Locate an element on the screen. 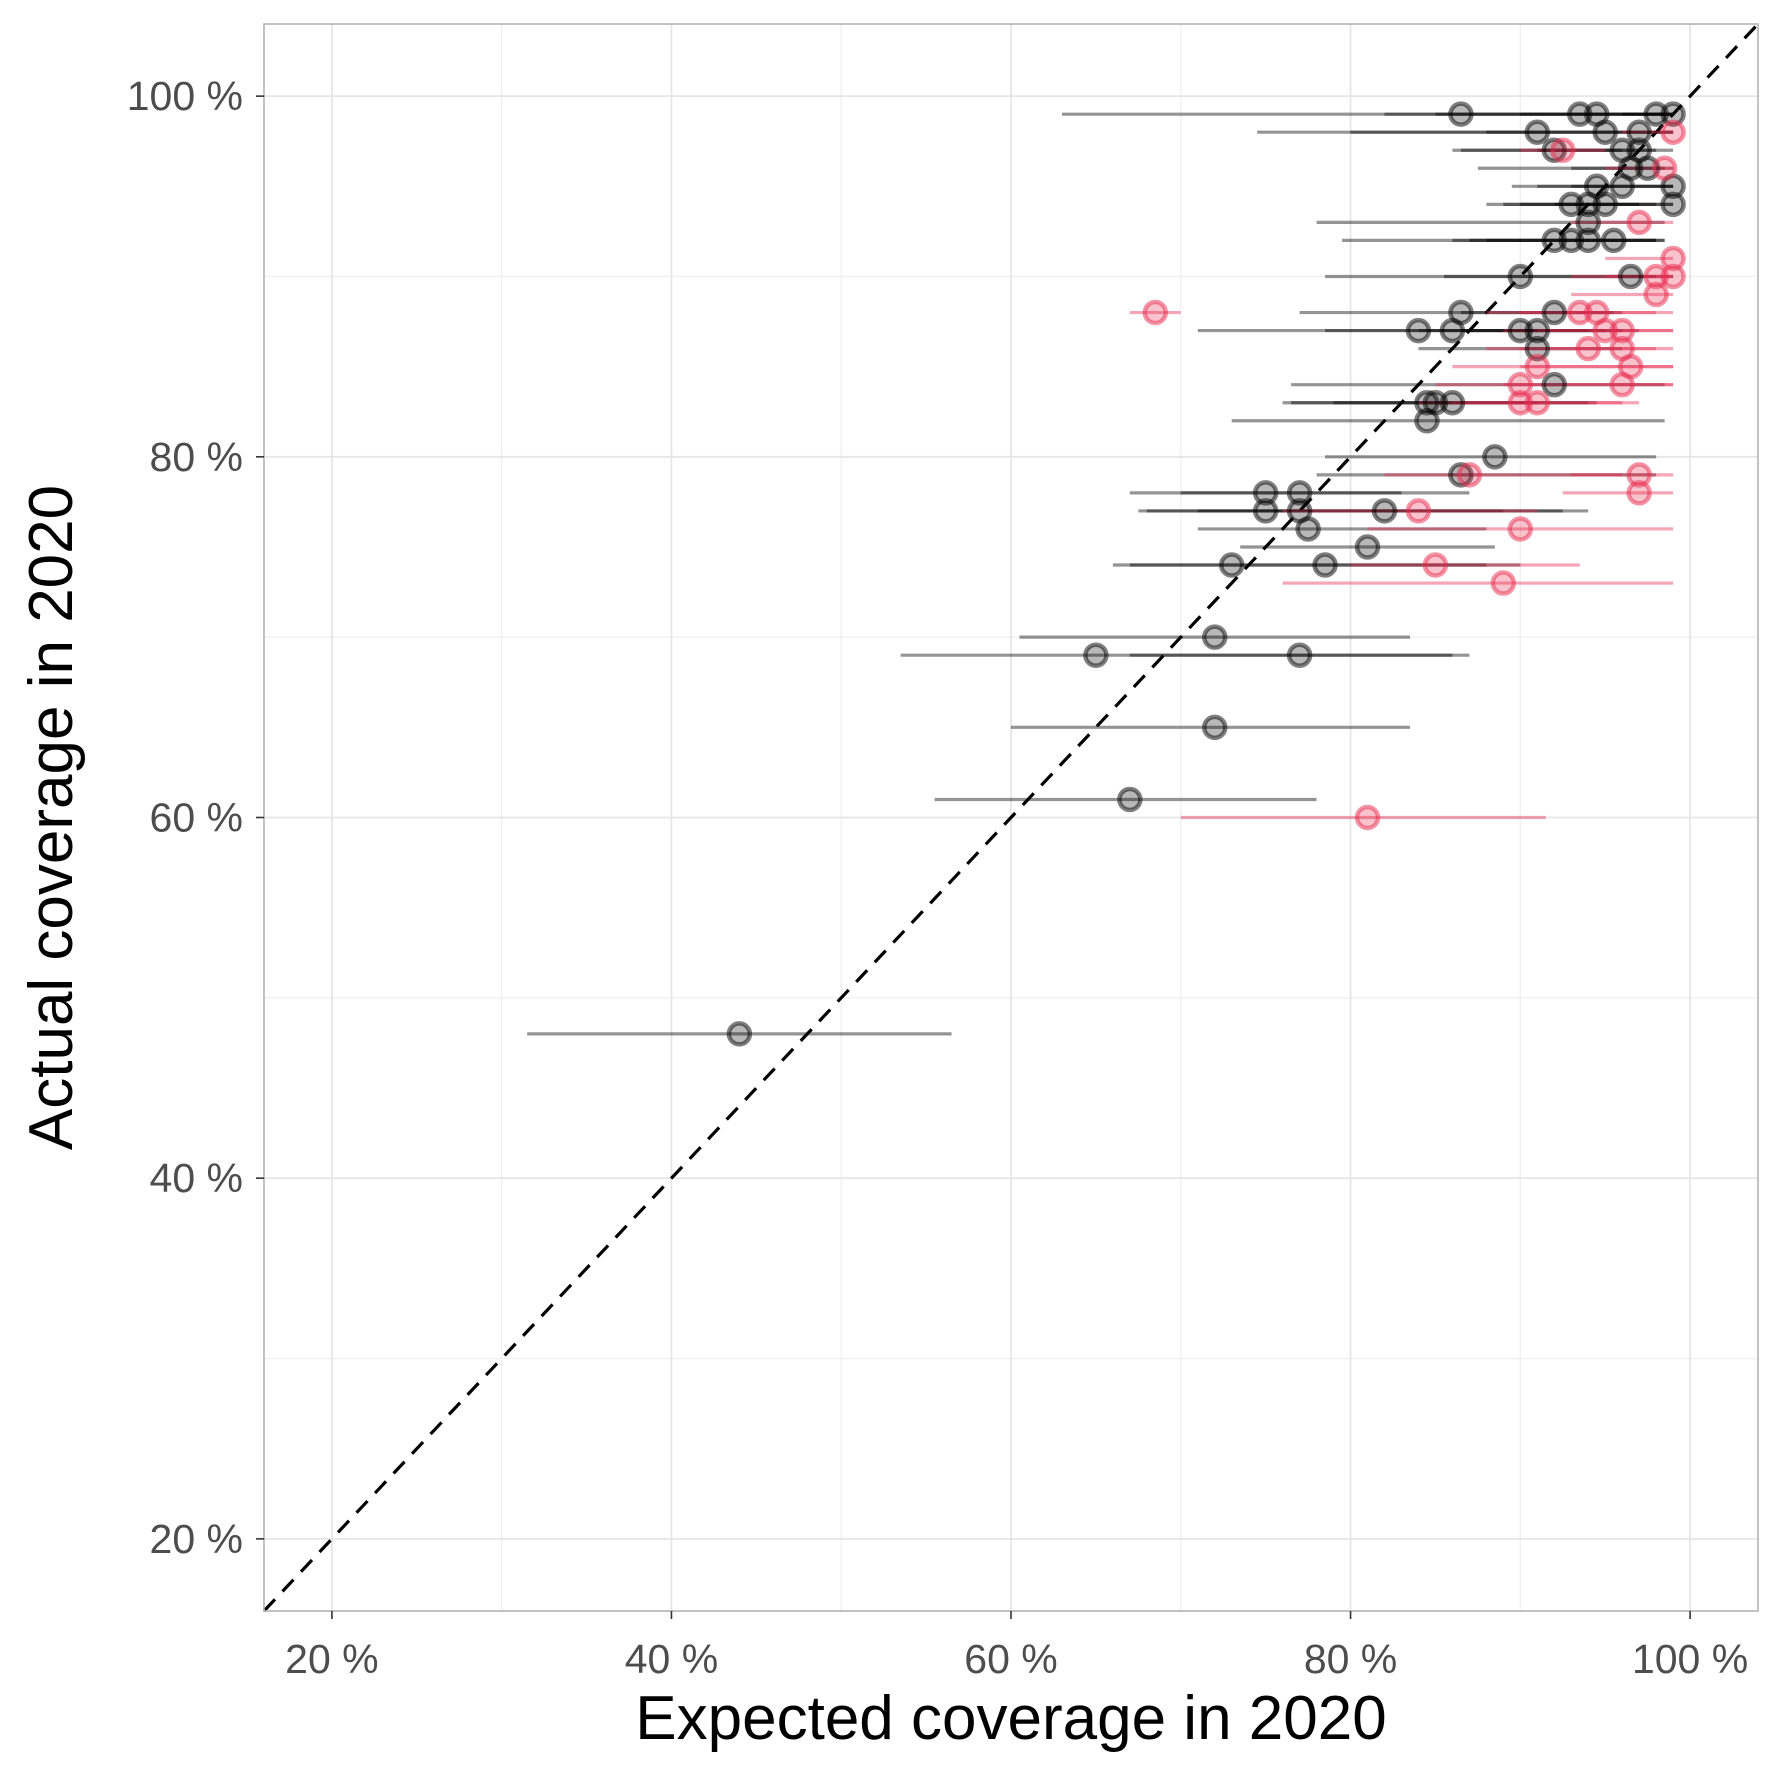 This screenshot has width=1771, height=1771. y-axis-title: Actual coverage in 2020 is located at coordinates (51, 817).